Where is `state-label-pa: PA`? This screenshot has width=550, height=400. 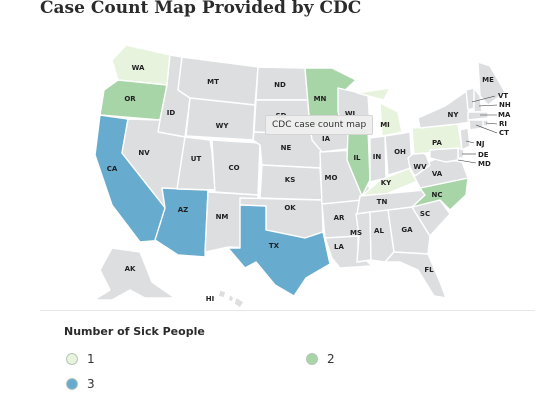
state-label-pa: PA is located at coordinates (437, 143).